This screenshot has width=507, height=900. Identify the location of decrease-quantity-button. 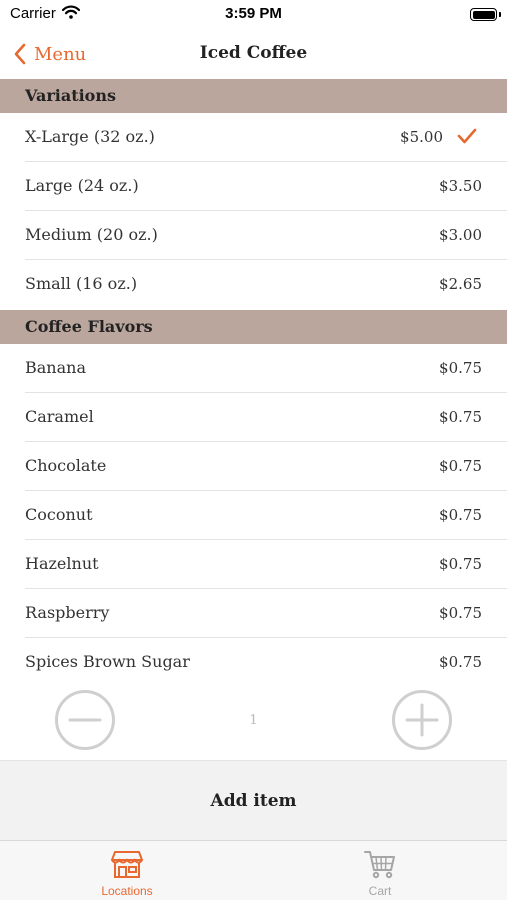
(85, 720).